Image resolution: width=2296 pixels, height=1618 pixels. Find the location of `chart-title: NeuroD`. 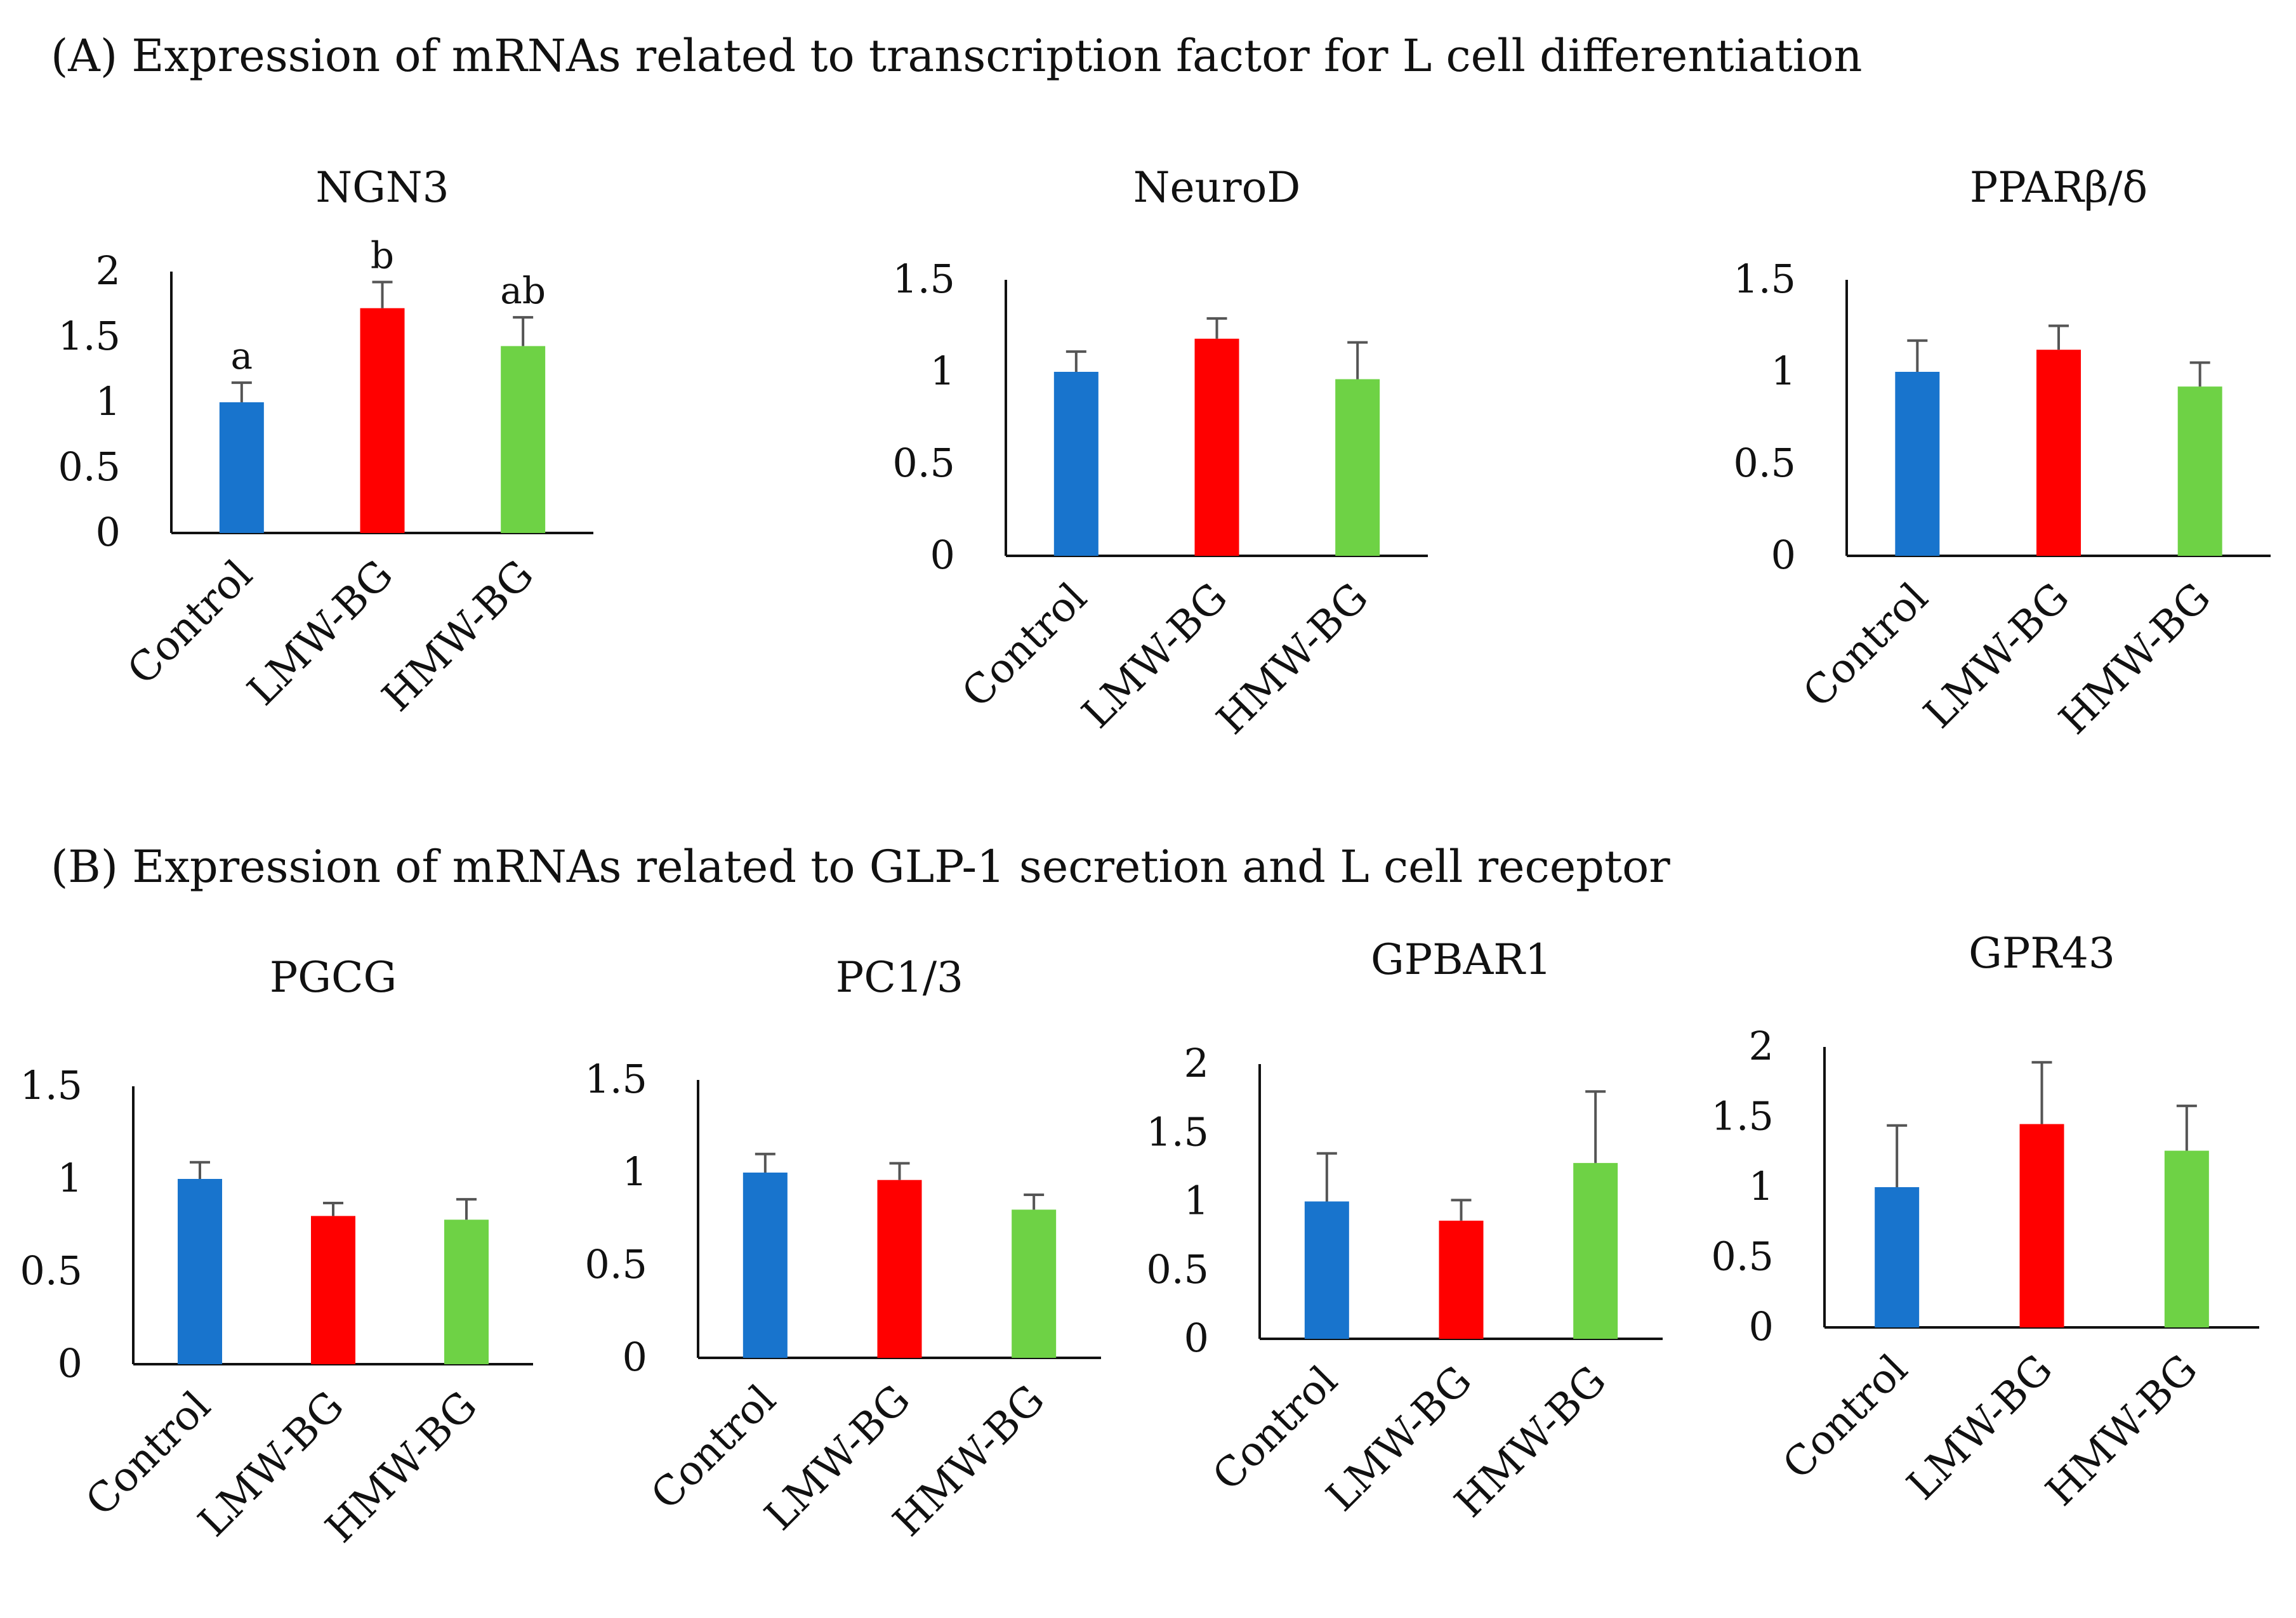

chart-title: NeuroD is located at coordinates (1217, 187).